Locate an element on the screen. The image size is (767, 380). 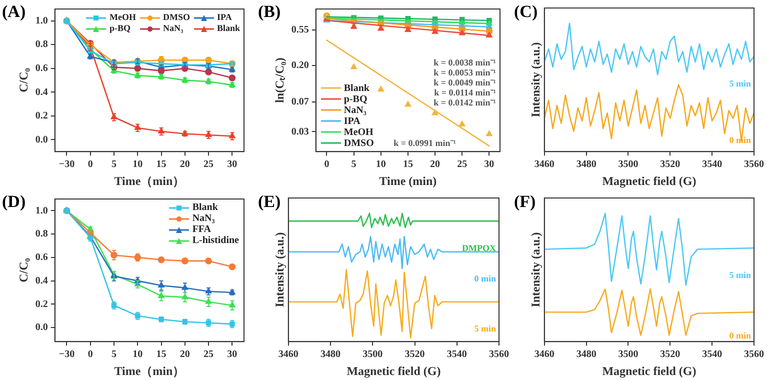
chart-title: (B) is located at coordinates (269, 12).